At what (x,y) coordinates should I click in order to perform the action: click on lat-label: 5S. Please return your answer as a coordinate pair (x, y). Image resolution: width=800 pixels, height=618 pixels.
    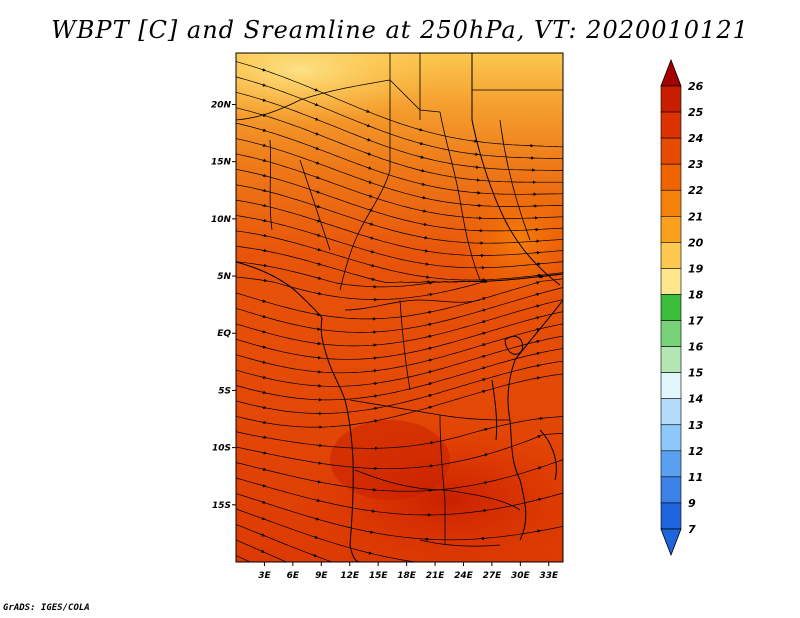
    Looking at the image, I should click on (224, 391).